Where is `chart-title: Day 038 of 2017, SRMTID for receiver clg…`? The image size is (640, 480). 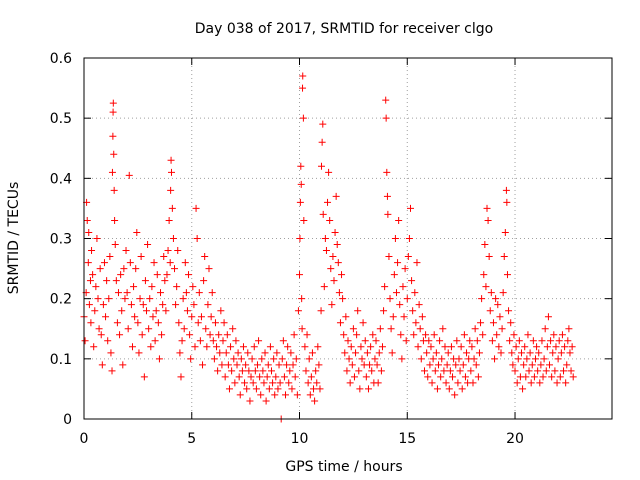
chart-title: Day 038 of 2017, SRMTID for receiver clg… is located at coordinates (344, 29).